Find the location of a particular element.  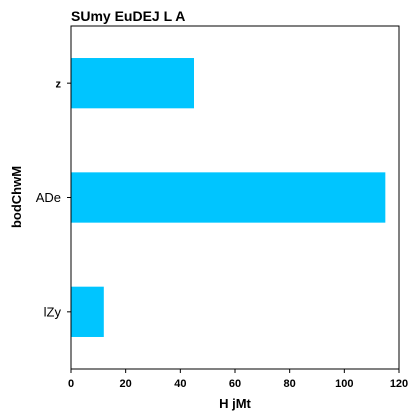

y-tick-label: z is located at coordinates (59, 85).